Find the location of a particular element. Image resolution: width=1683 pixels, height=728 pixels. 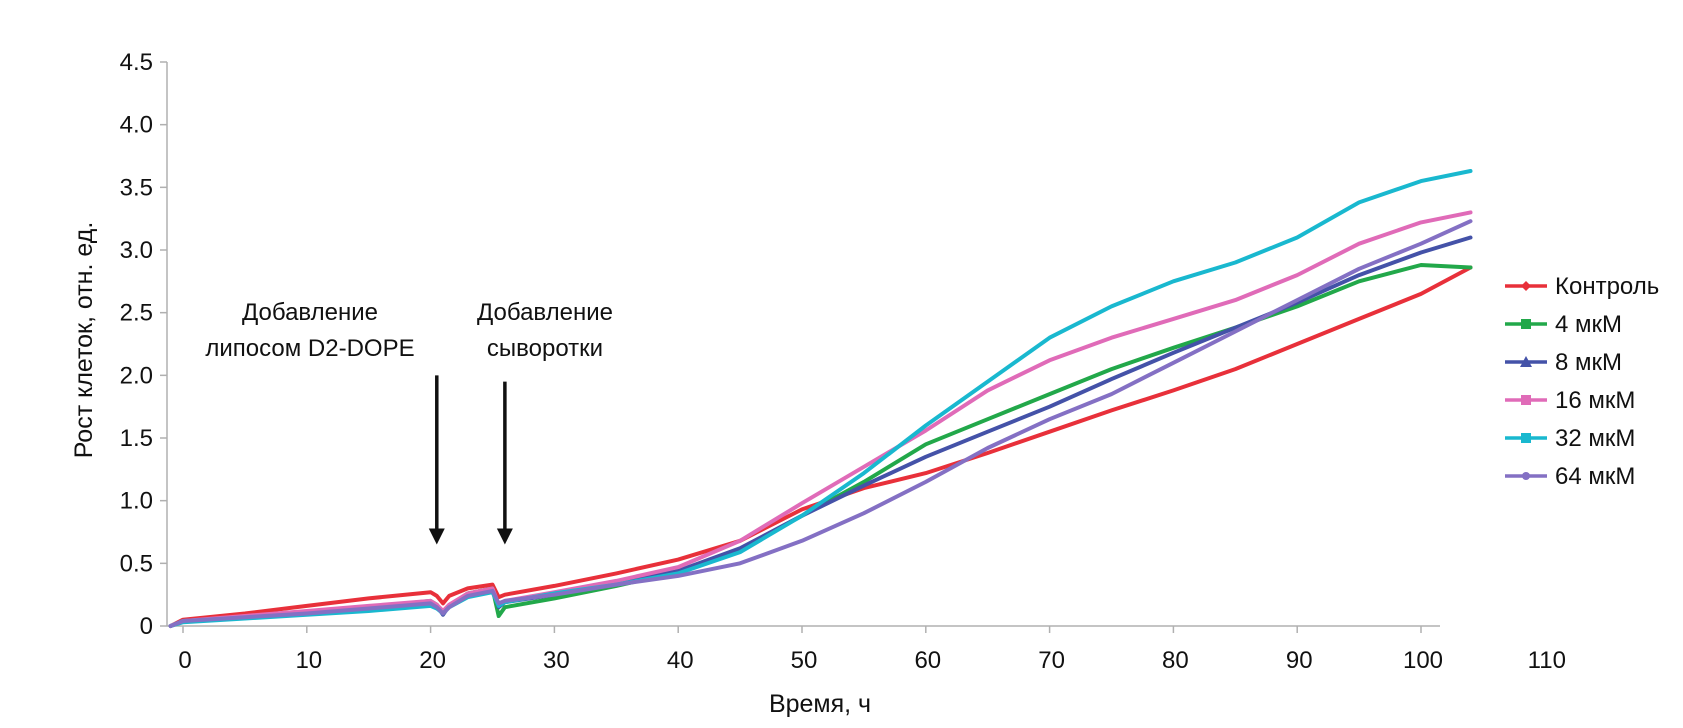

legend-label: 4 мкМ is located at coordinates (1588, 324).